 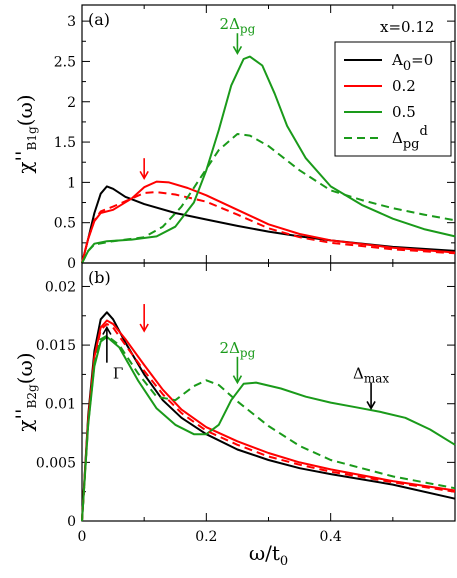 What do you see at coordinates (404, 86) in the screenshot?
I see `legend-label: 0.2` at bounding box center [404, 86].